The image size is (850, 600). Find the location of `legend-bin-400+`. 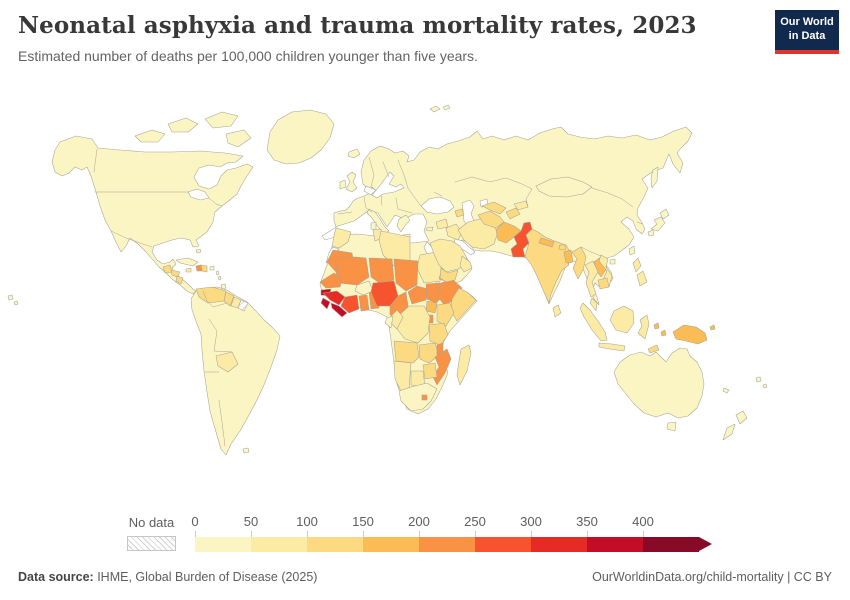

legend-bin-400+ is located at coordinates (671, 544).